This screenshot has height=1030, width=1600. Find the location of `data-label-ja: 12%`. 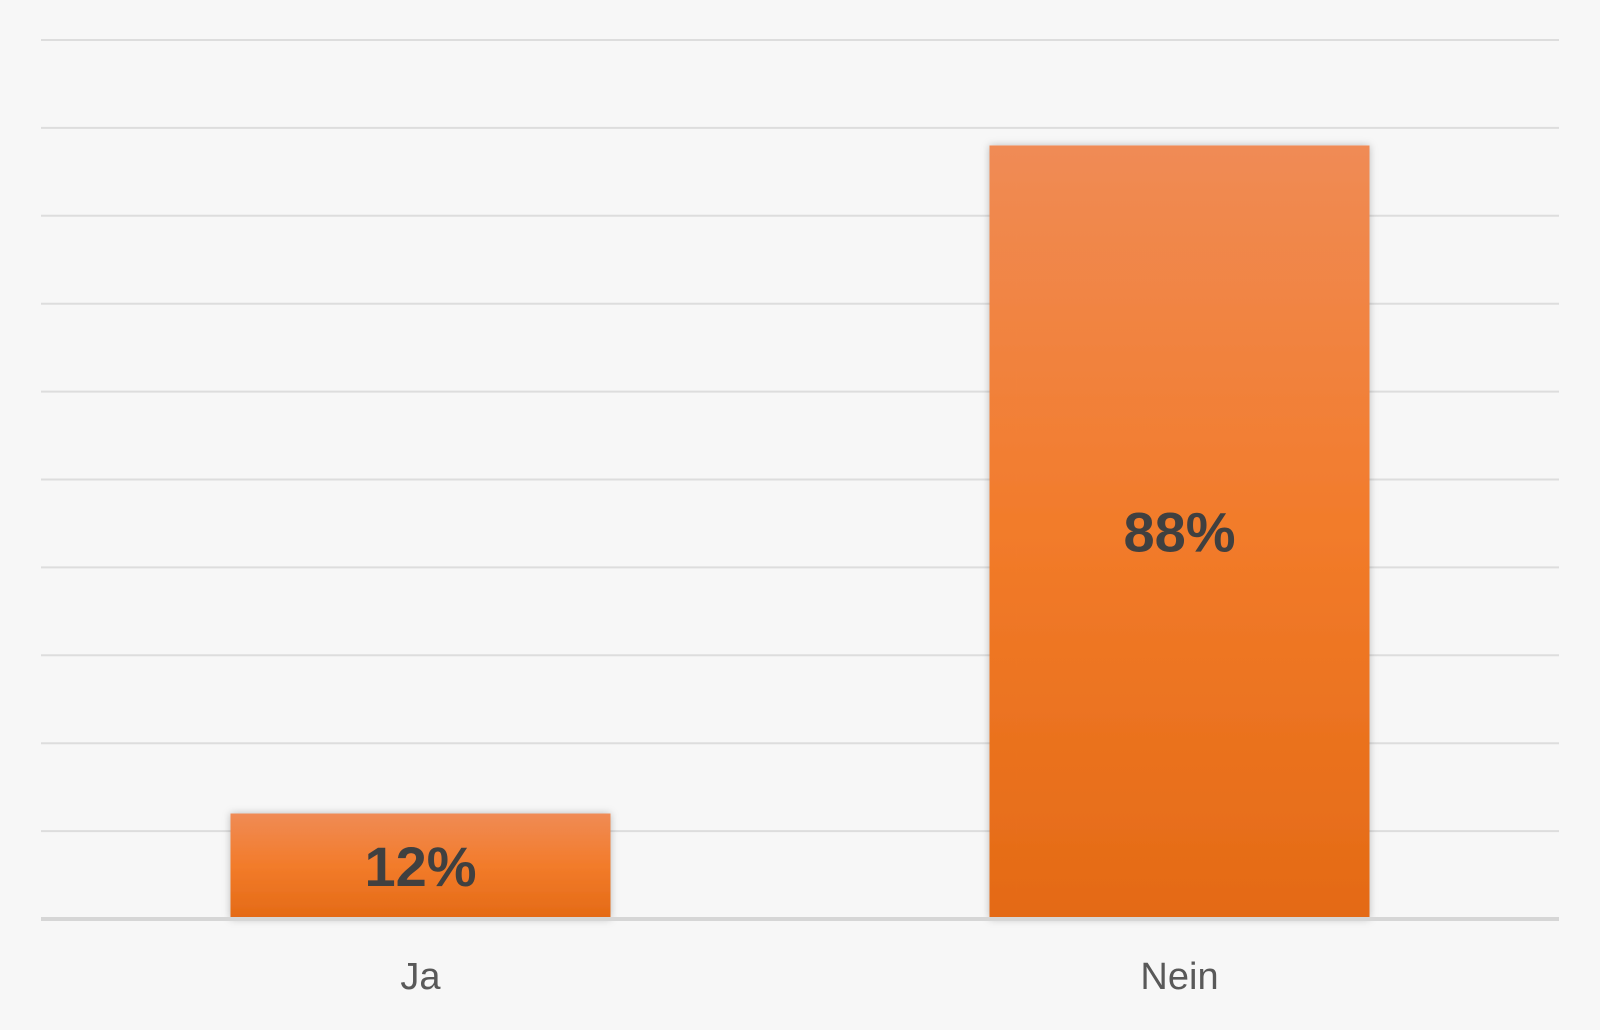

data-label-ja: 12% is located at coordinates (420, 866).